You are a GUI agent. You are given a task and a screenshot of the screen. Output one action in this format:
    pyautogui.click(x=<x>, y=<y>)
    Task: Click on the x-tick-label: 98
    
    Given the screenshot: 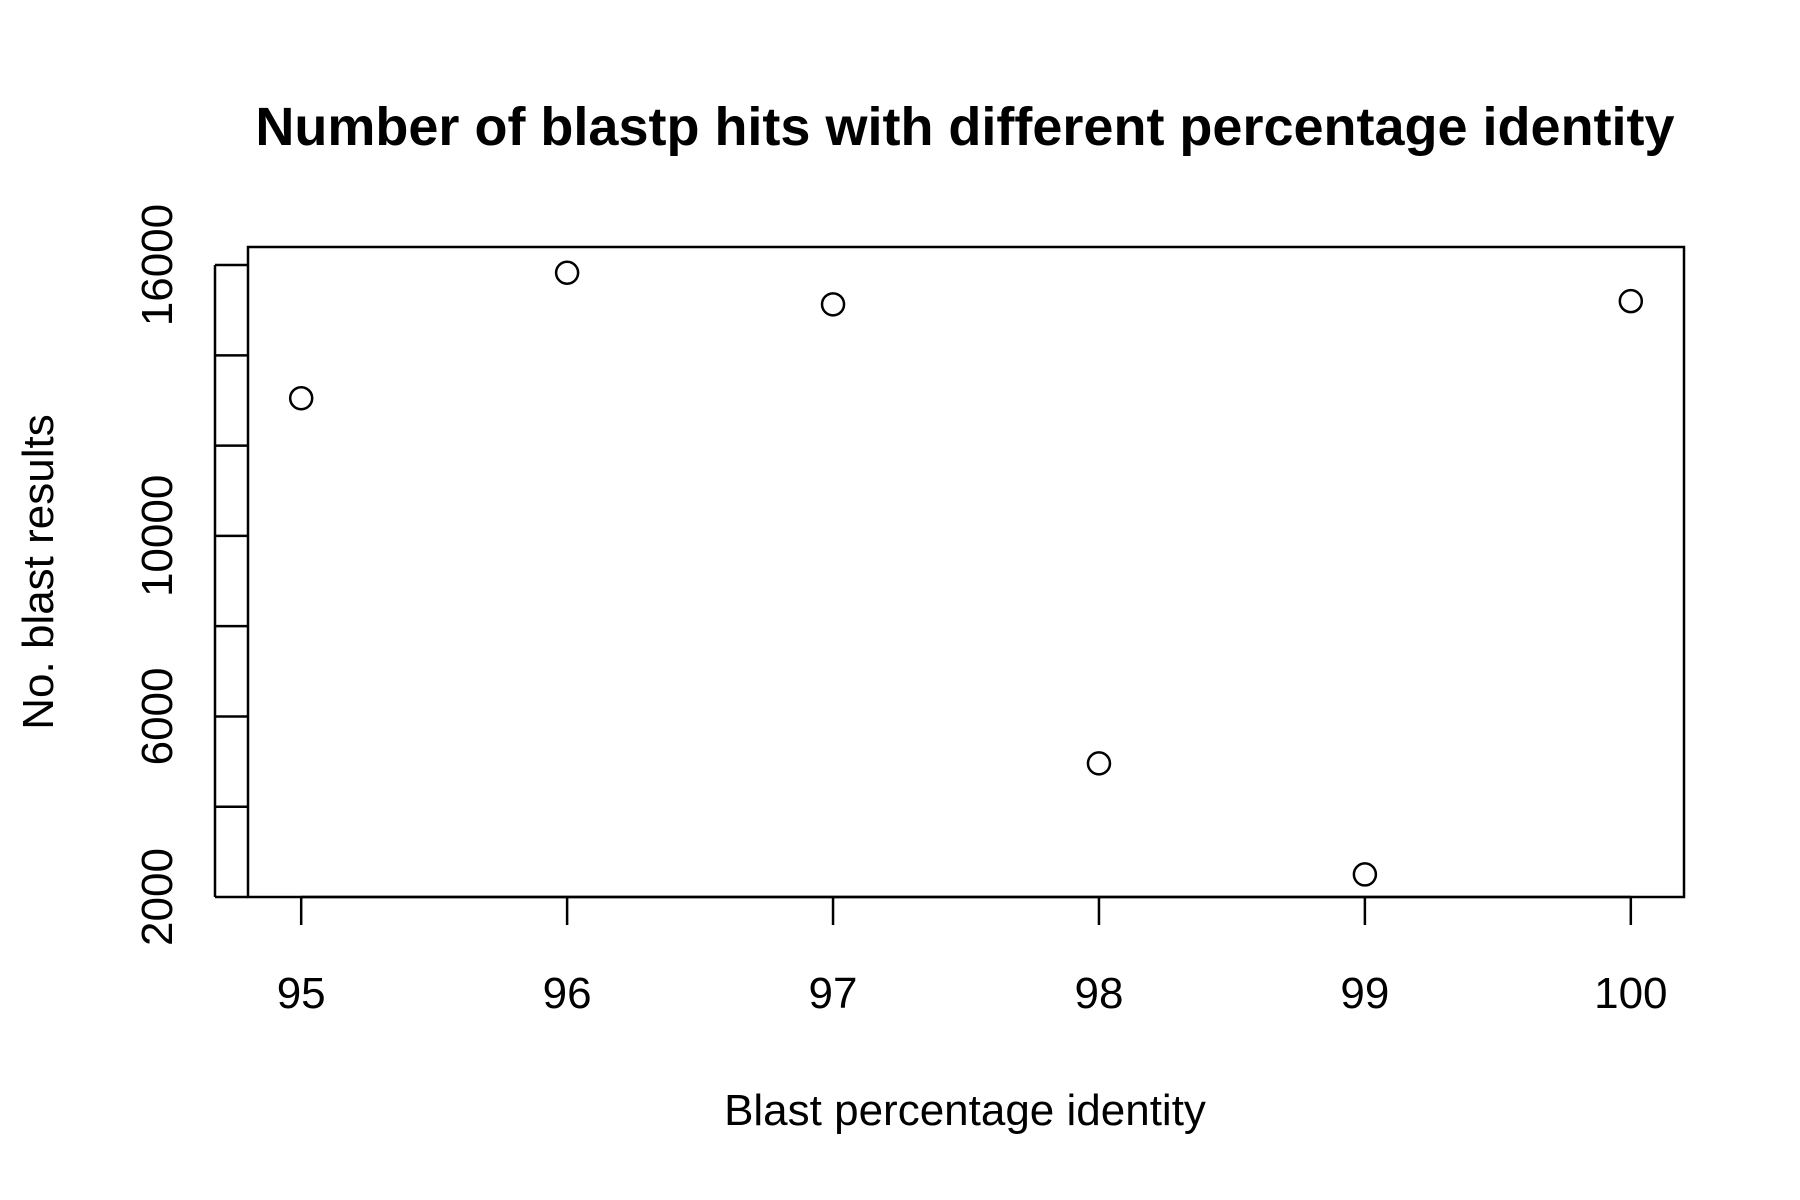 What is the action you would take?
    pyautogui.click(x=1098, y=993)
    